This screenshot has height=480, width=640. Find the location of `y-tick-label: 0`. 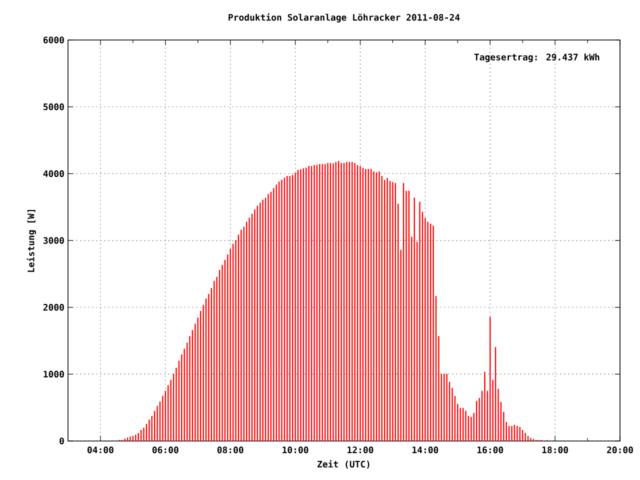

y-tick-label: 0 is located at coordinates (62, 441).